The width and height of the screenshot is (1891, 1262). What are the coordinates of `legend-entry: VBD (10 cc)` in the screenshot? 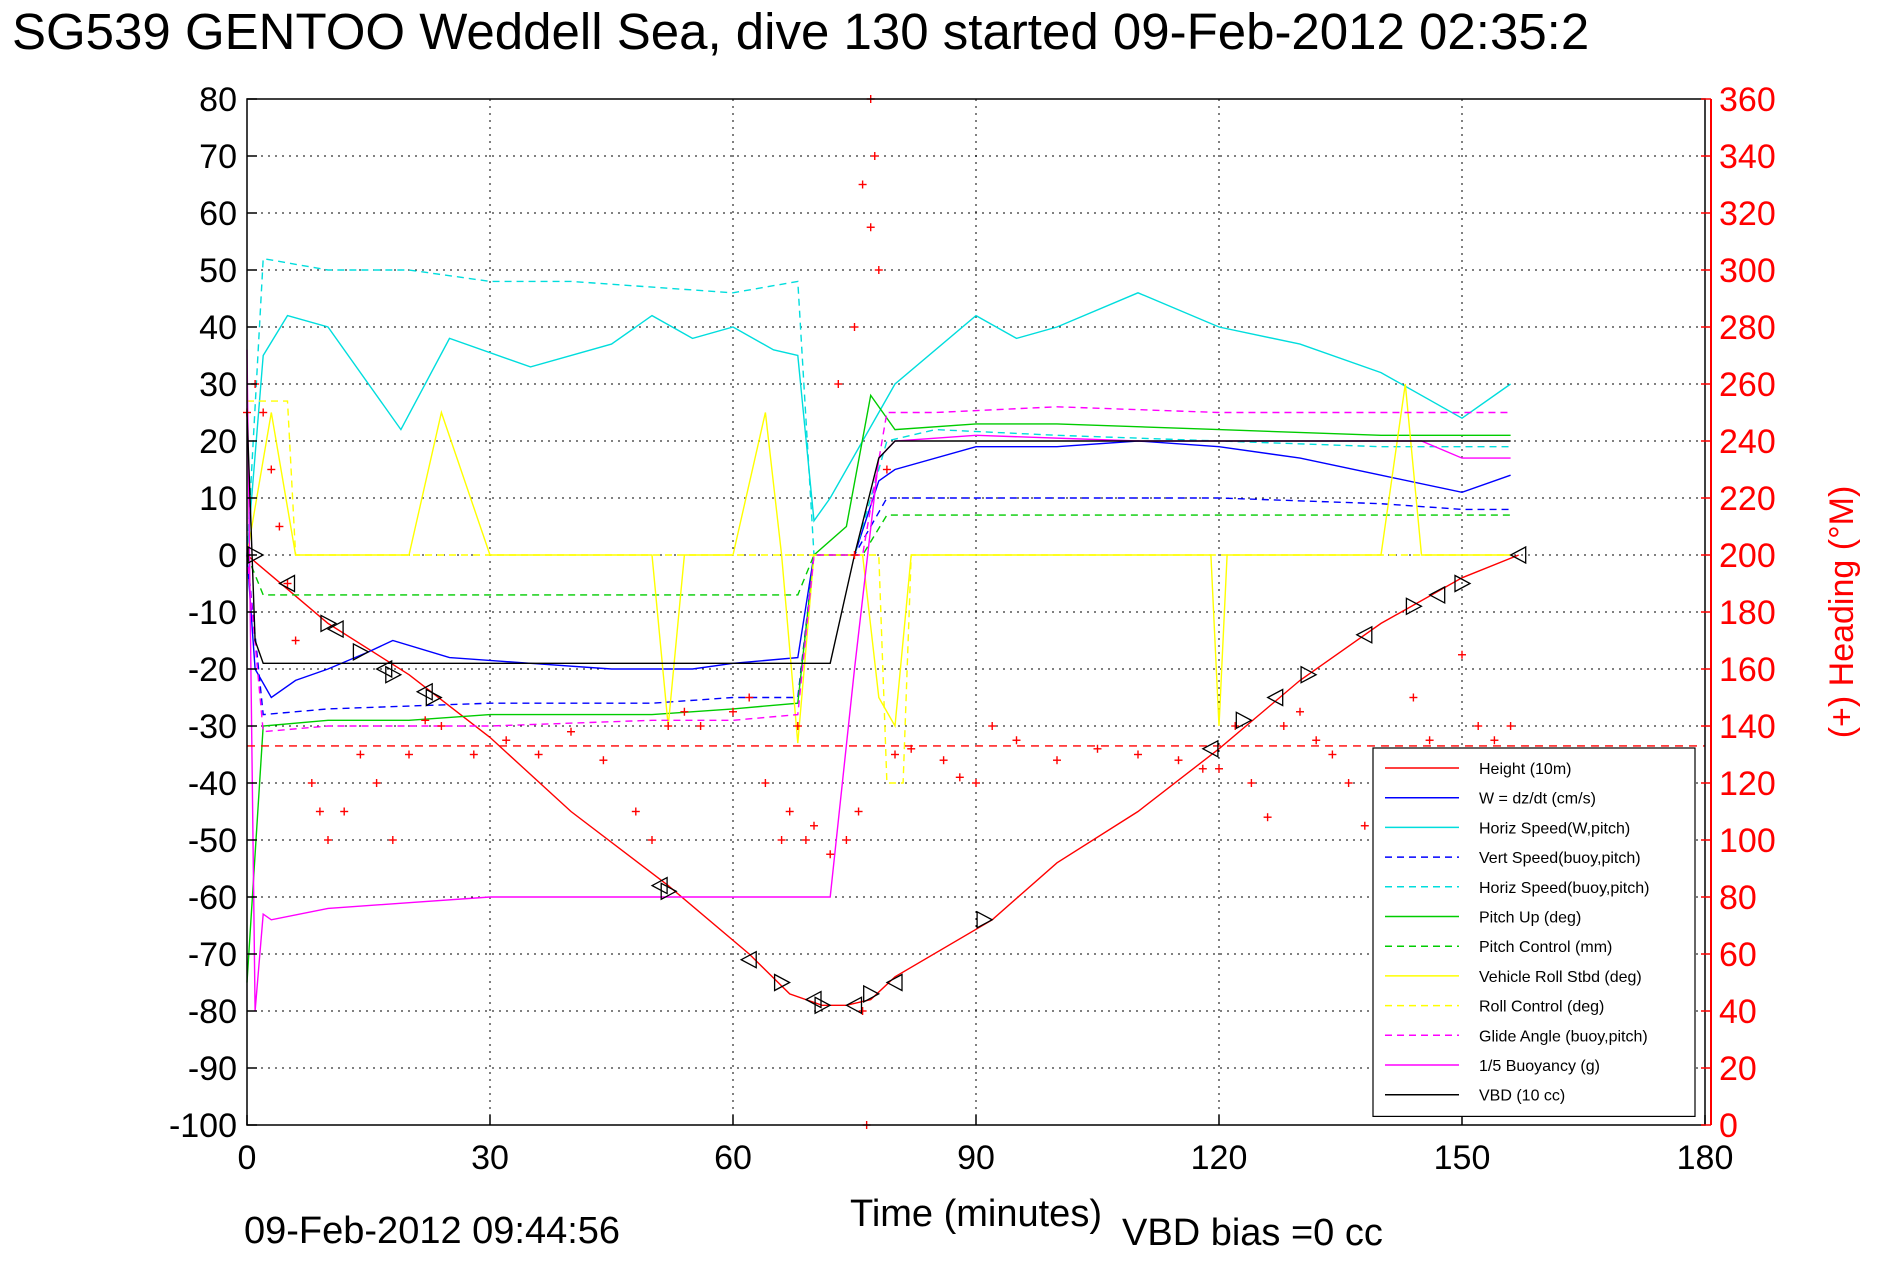 It's located at (1522, 1096).